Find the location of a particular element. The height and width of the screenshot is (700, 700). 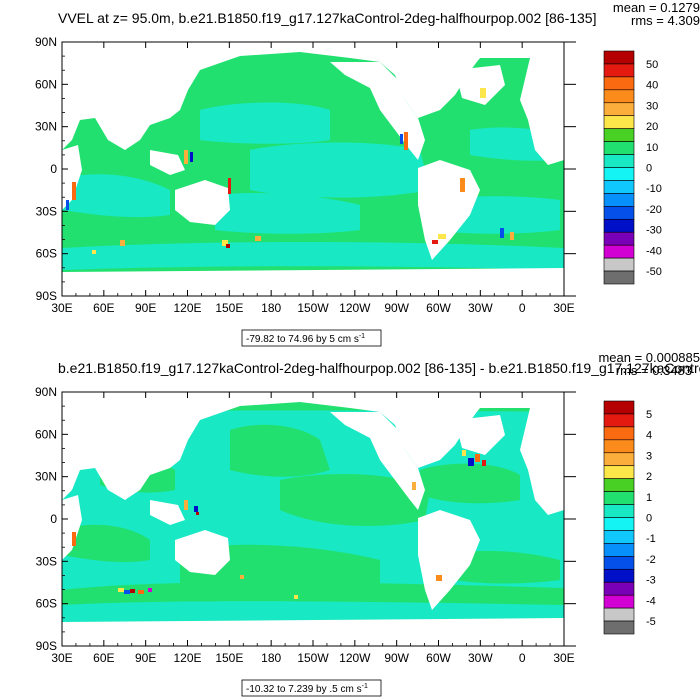

colorbar-label: -50 is located at coordinates (654, 272).